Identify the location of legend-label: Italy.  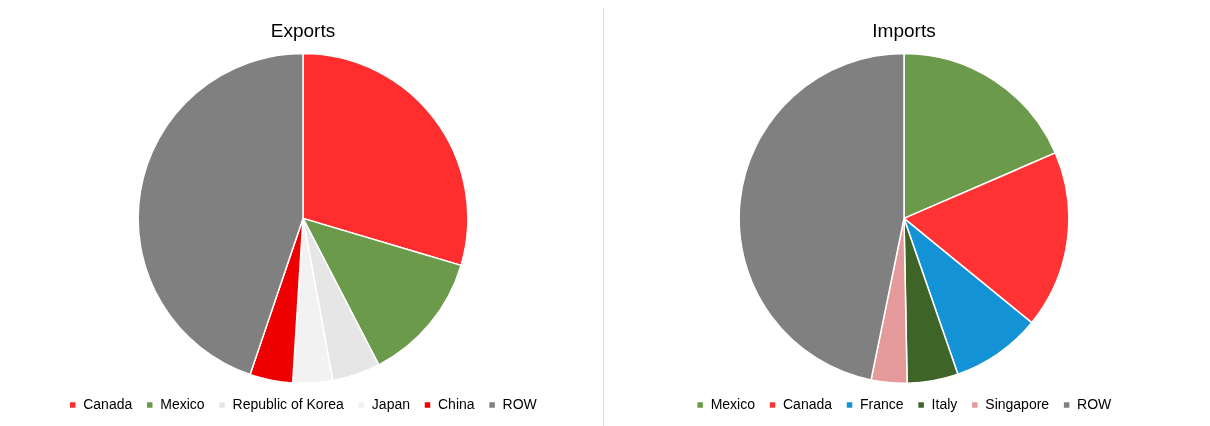
(944, 403).